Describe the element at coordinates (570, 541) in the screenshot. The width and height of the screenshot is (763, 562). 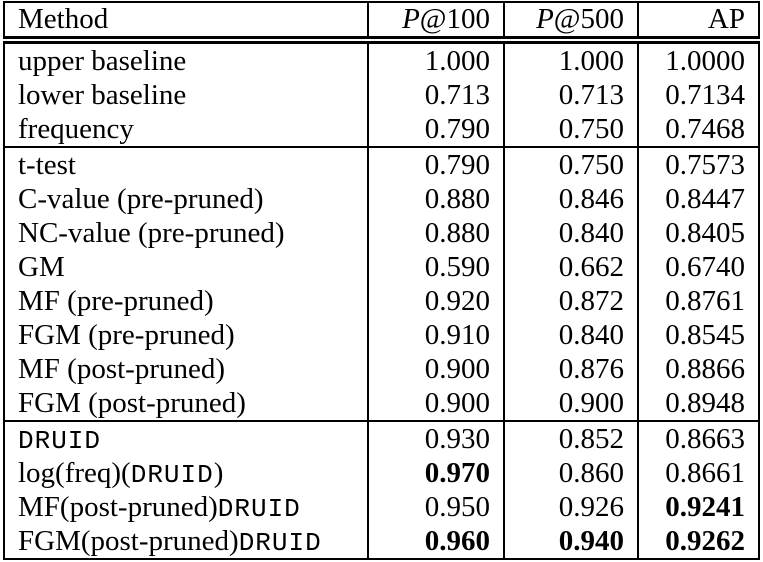
I see `value-cell: 0.940` at that location.